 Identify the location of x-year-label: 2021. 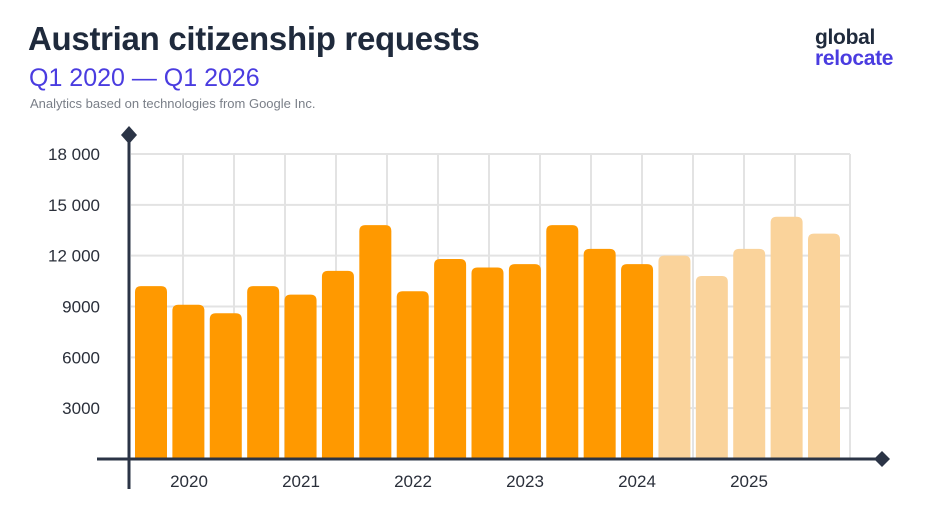
(301, 481).